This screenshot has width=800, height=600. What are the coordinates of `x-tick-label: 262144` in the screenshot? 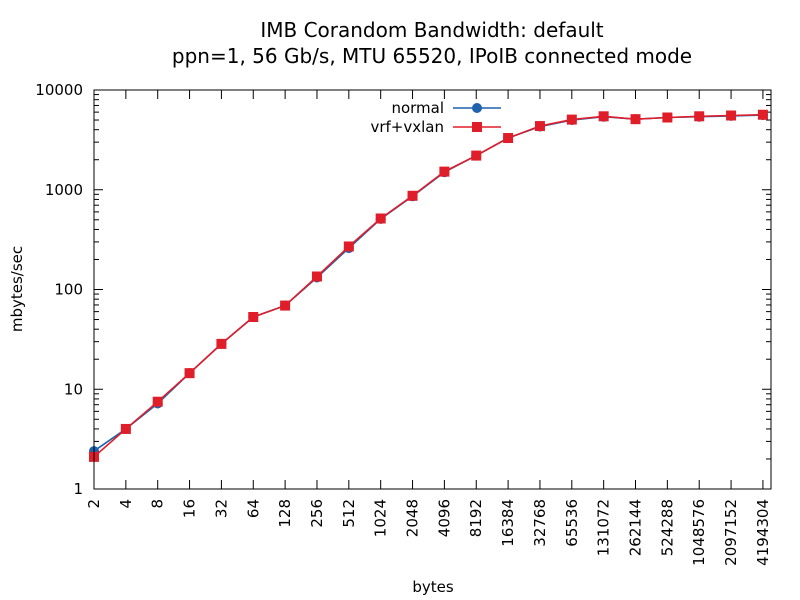 It's located at (636, 527).